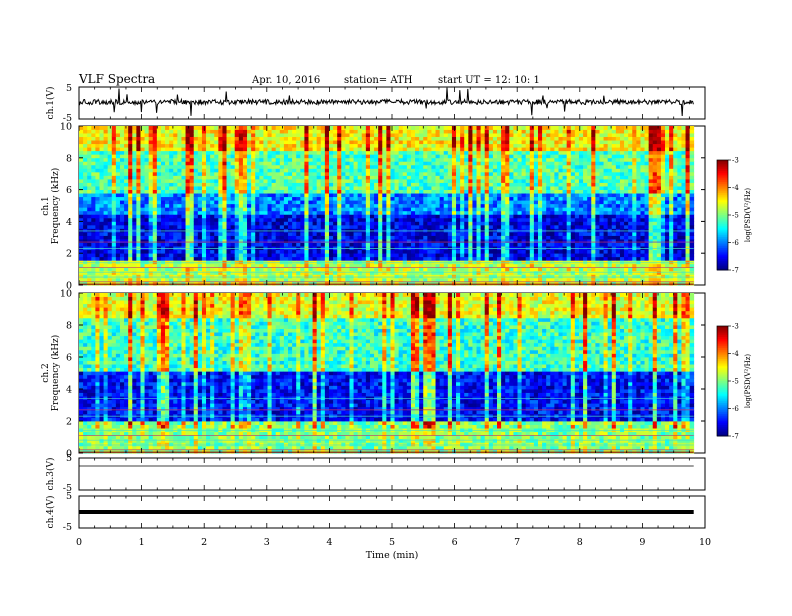 Image resolution: width=792 pixels, height=616 pixels. What do you see at coordinates (735, 271) in the screenshot?
I see `cbar1-tick-label: -7` at bounding box center [735, 271].